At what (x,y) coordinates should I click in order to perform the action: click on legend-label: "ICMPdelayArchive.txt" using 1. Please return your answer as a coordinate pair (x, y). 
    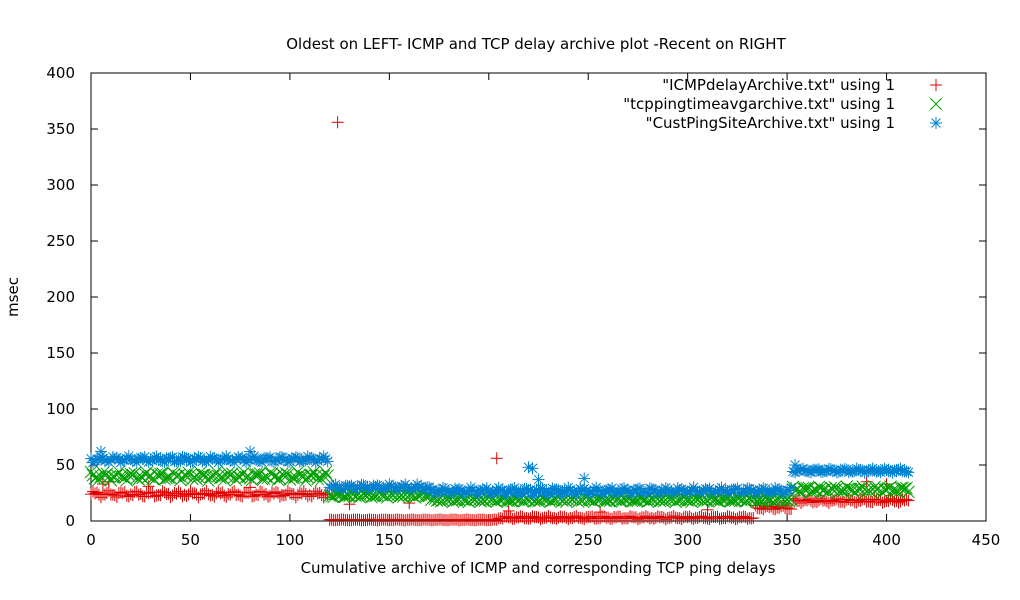
    Looking at the image, I should click on (778, 85).